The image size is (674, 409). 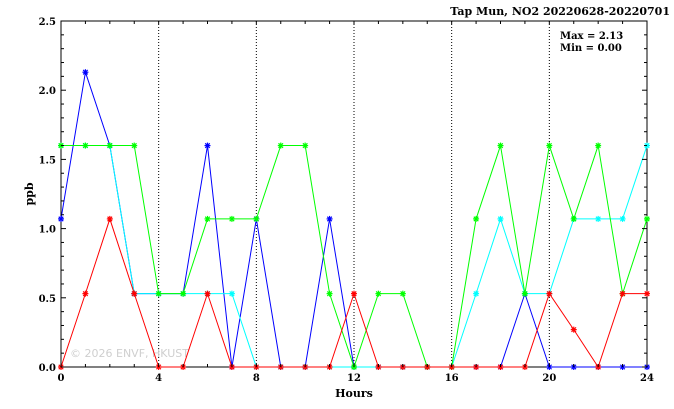 I want to click on y-tick-label-1.0: 1.0, so click(x=47, y=230).